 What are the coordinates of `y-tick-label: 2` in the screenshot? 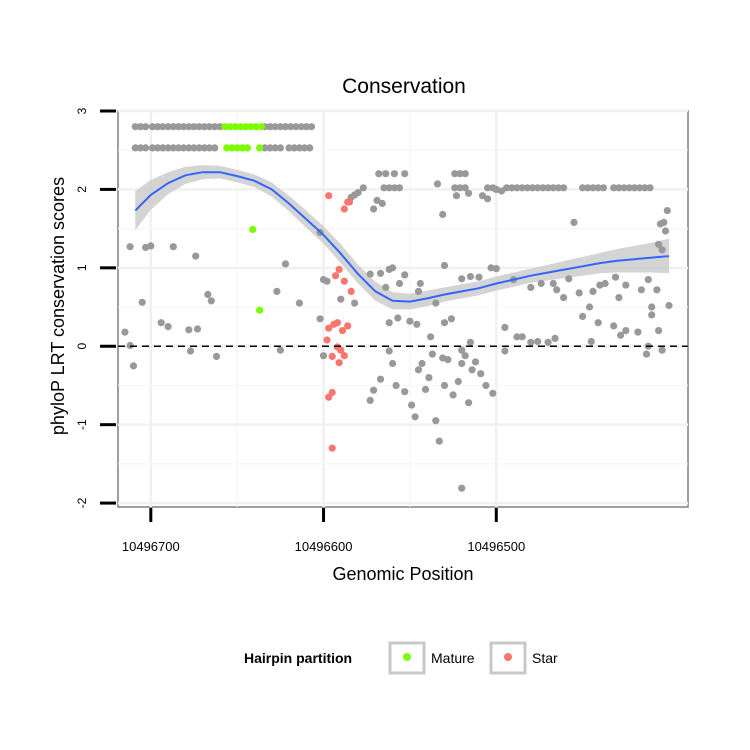 It's located at (82, 189).